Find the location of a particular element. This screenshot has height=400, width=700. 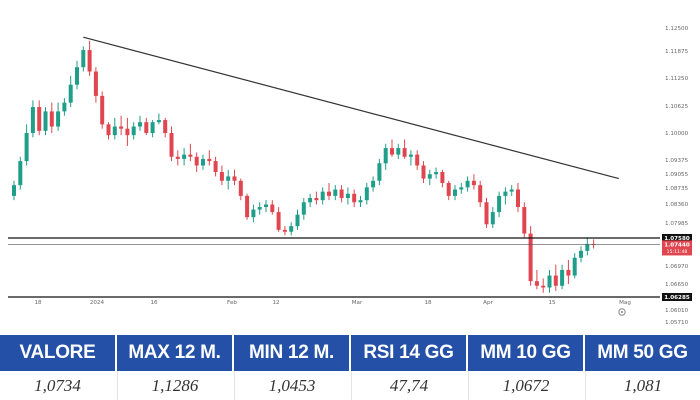

y-tick-label: 1.08735 is located at coordinates (677, 189).